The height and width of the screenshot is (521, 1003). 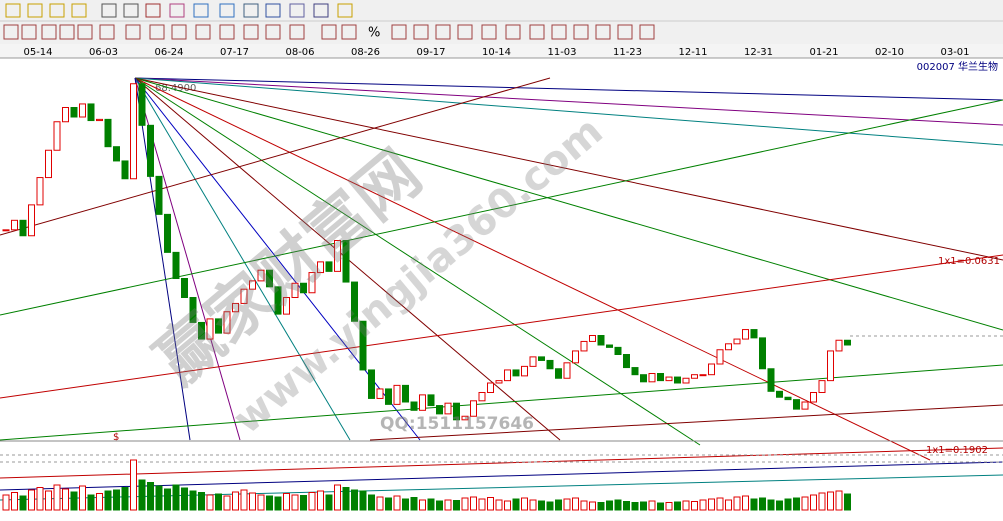 I want to click on date-label: 12-11, so click(x=692, y=52).